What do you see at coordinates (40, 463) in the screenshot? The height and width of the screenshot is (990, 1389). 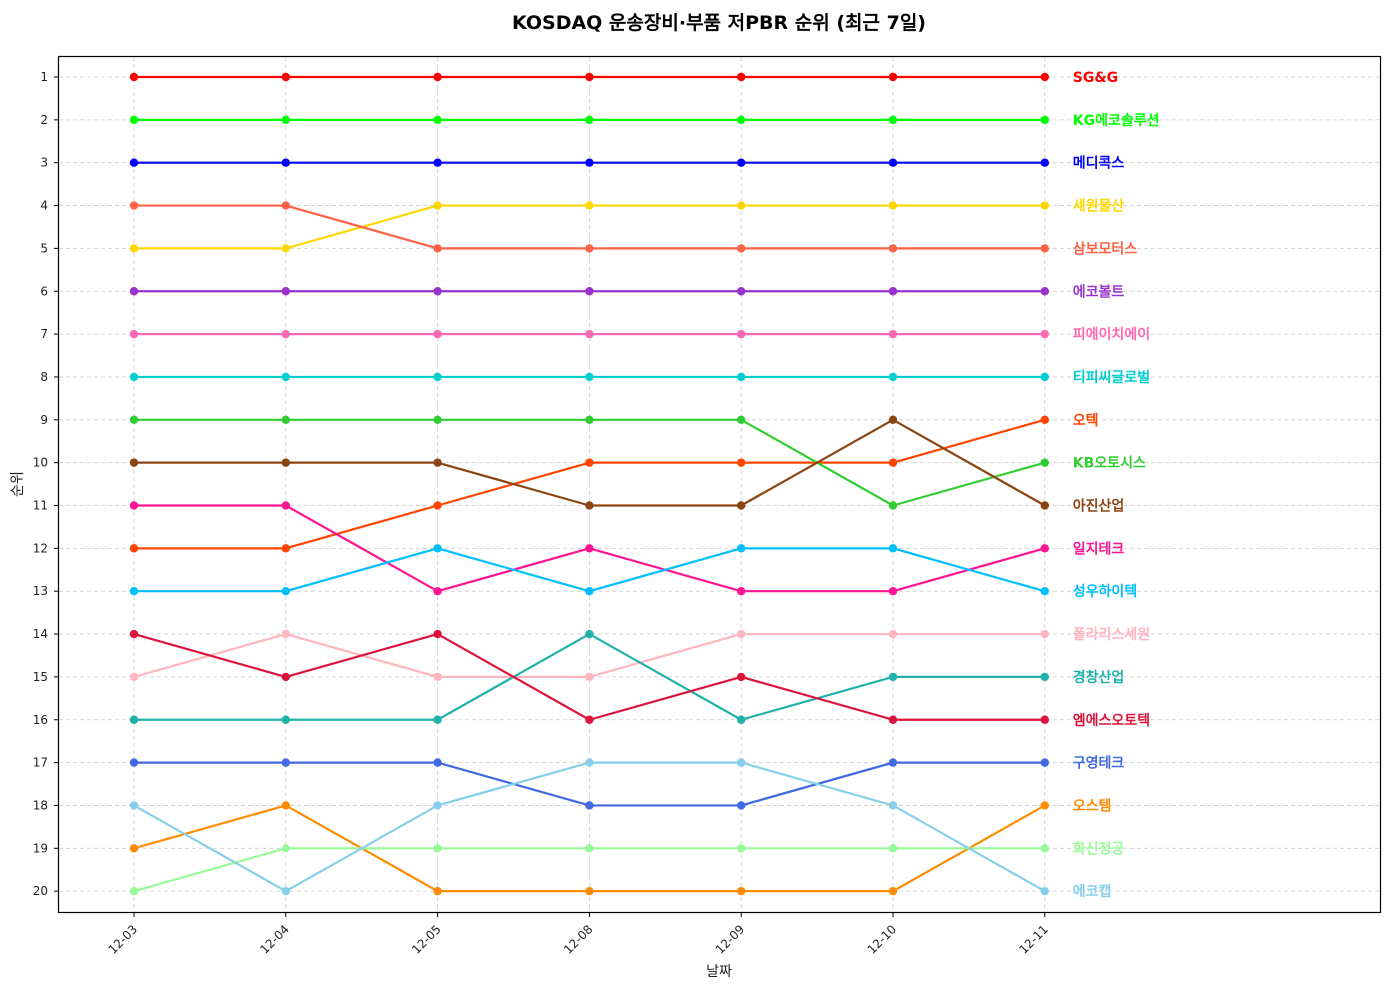 I see `y-tick-label: 10` at bounding box center [40, 463].